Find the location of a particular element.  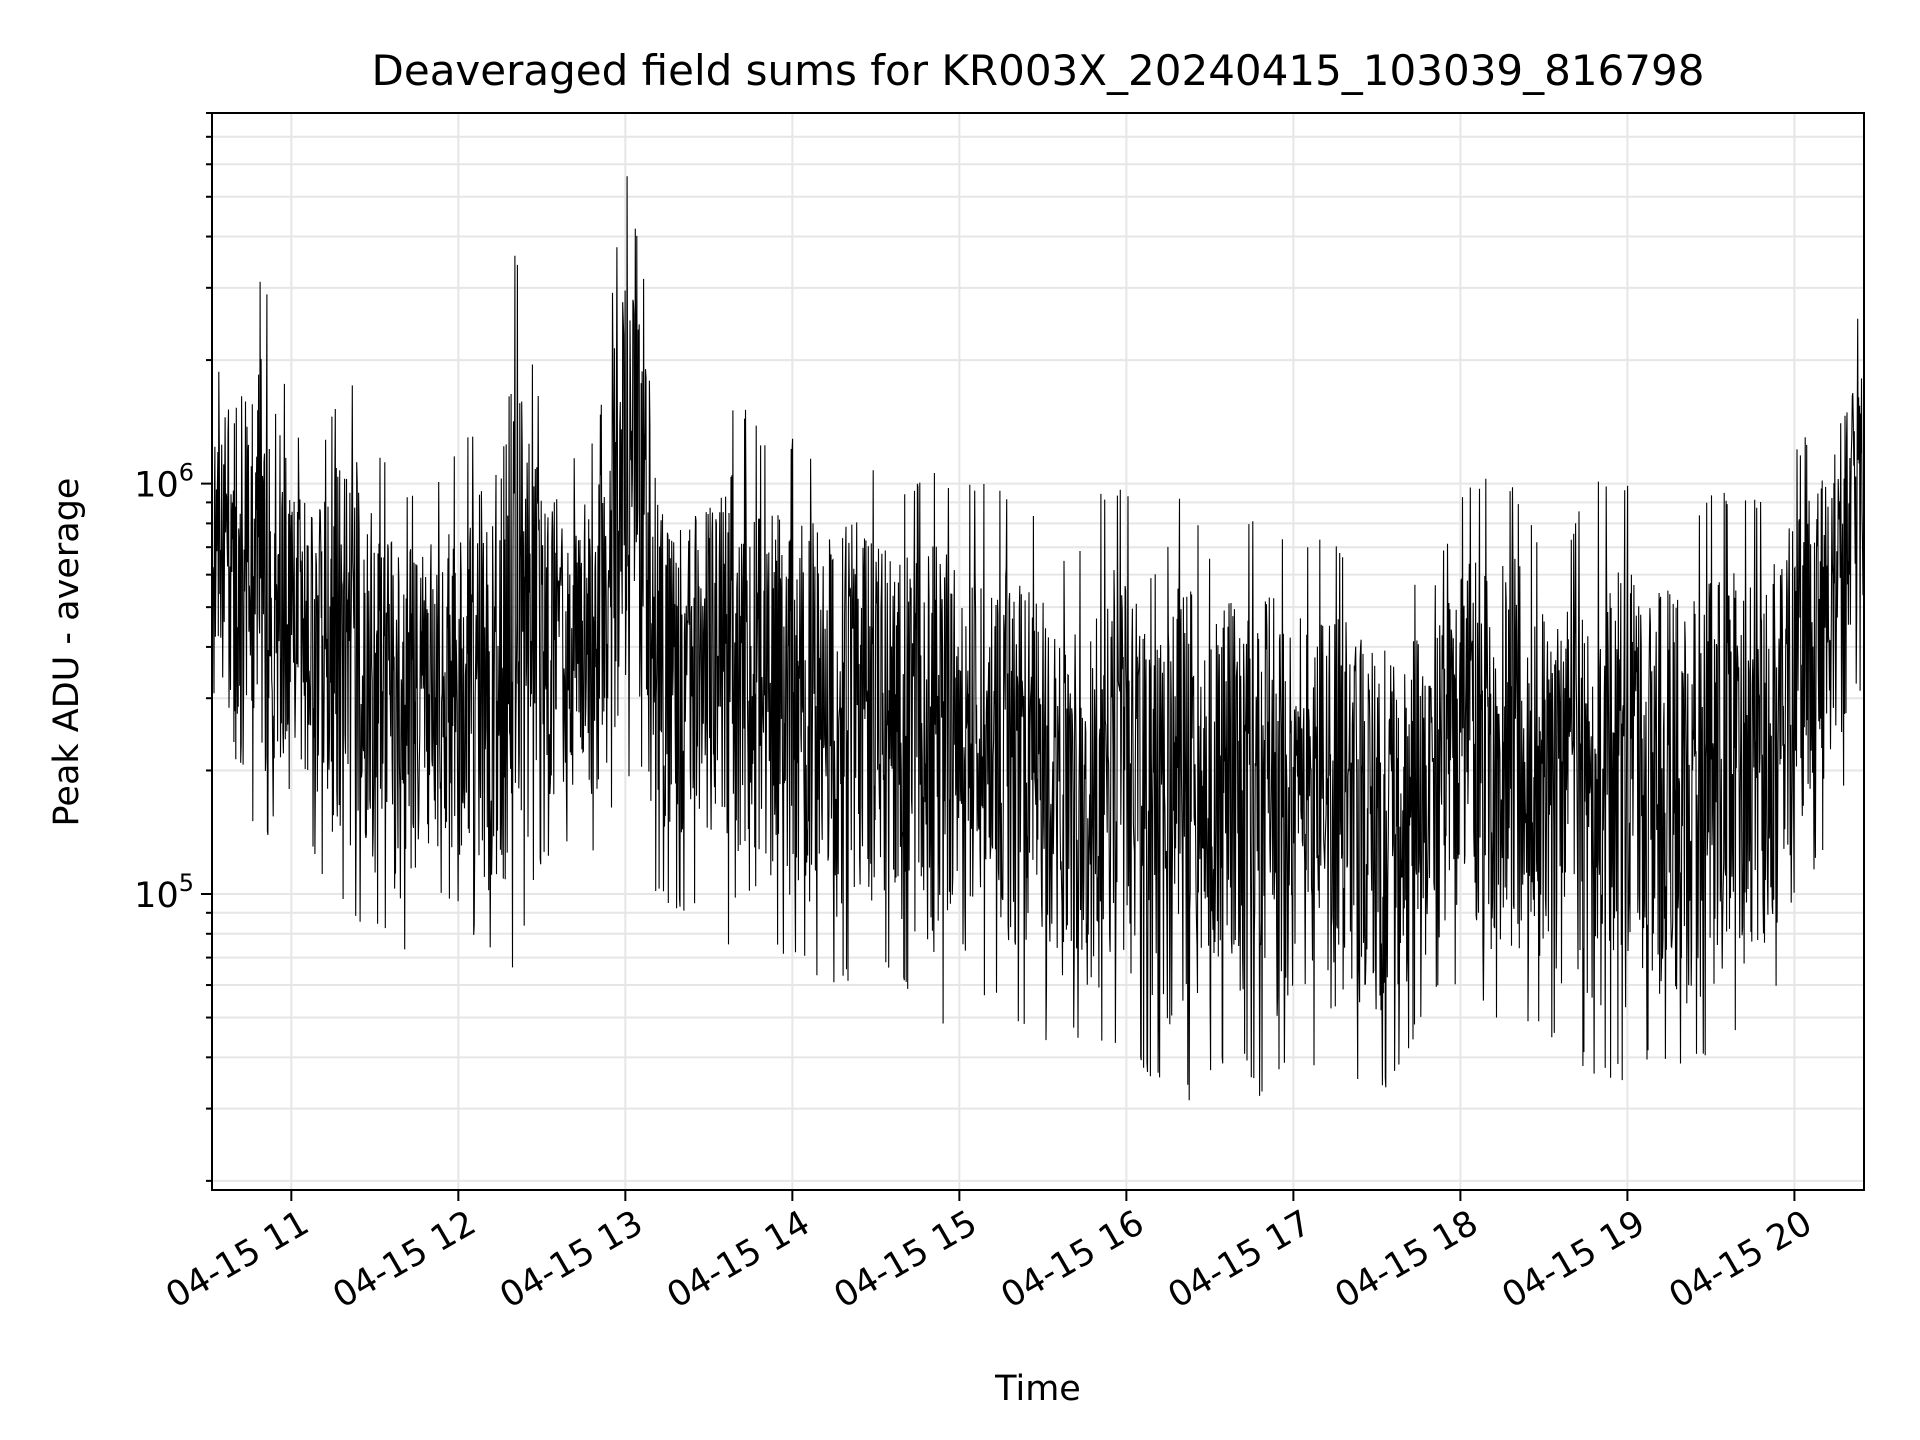

y-tick-label: 10⁵ is located at coordinates (164, 892).